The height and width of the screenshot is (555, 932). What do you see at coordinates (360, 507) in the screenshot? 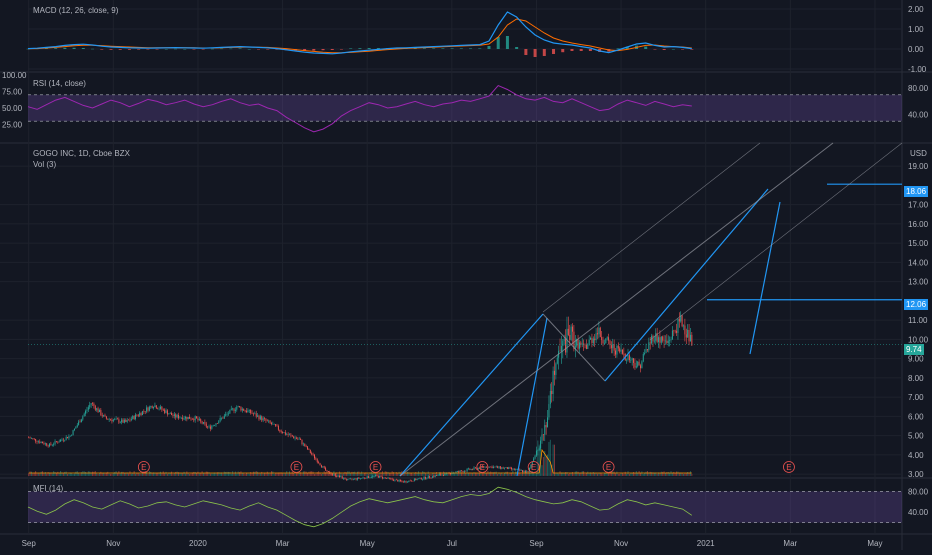
I see `mfi-line` at bounding box center [360, 507].